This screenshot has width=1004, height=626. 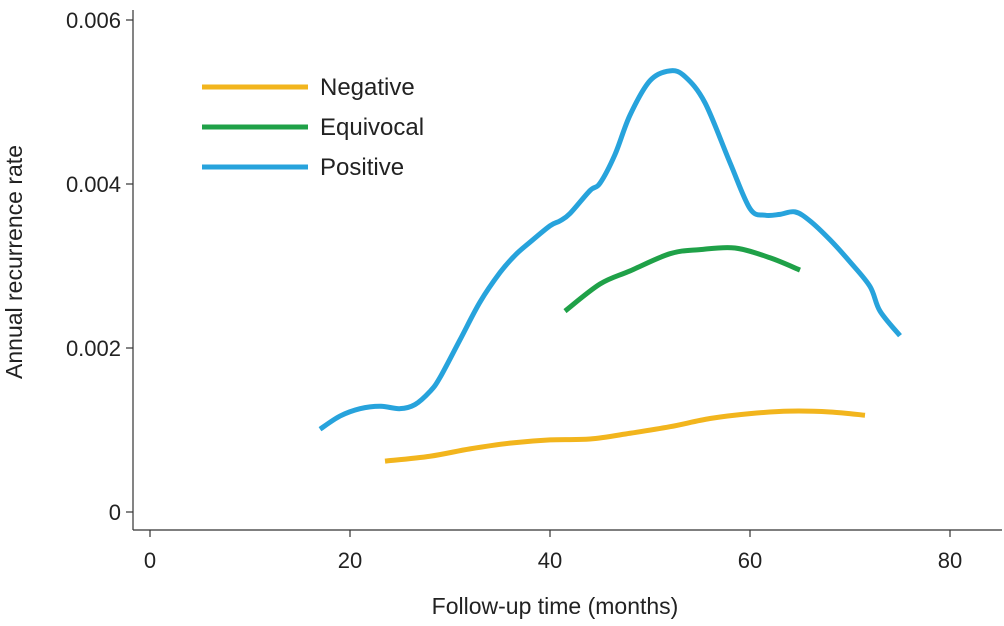 What do you see at coordinates (150, 560) in the screenshot?
I see `x-tick-label: 0` at bounding box center [150, 560].